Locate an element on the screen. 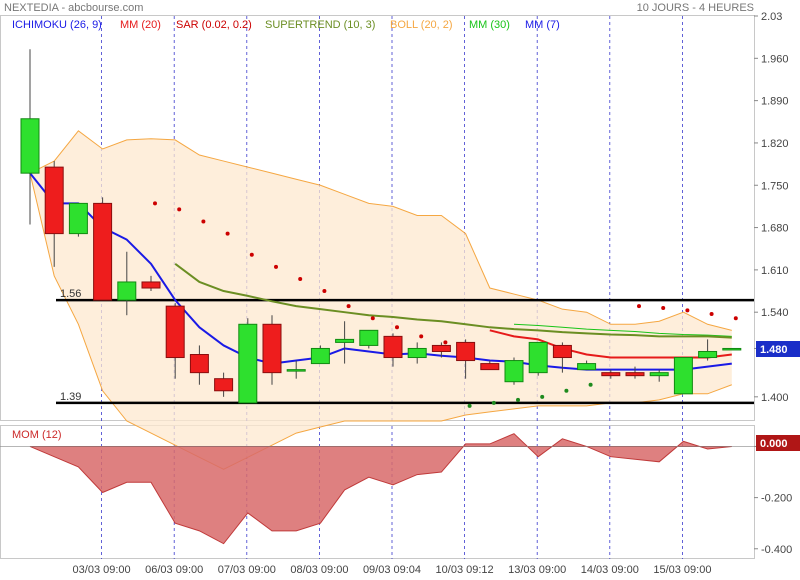 This screenshot has height=580, width=800. legend-item: SAR (0.02, 0.2) is located at coordinates (214, 25).